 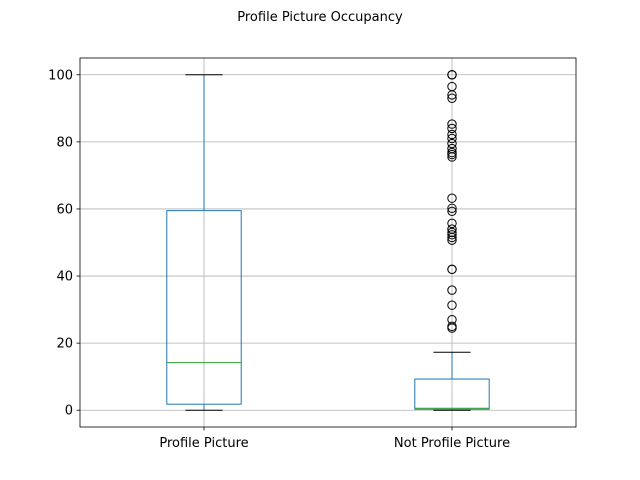 What do you see at coordinates (64, 142) in the screenshot?
I see `y-tick-label: 80` at bounding box center [64, 142].